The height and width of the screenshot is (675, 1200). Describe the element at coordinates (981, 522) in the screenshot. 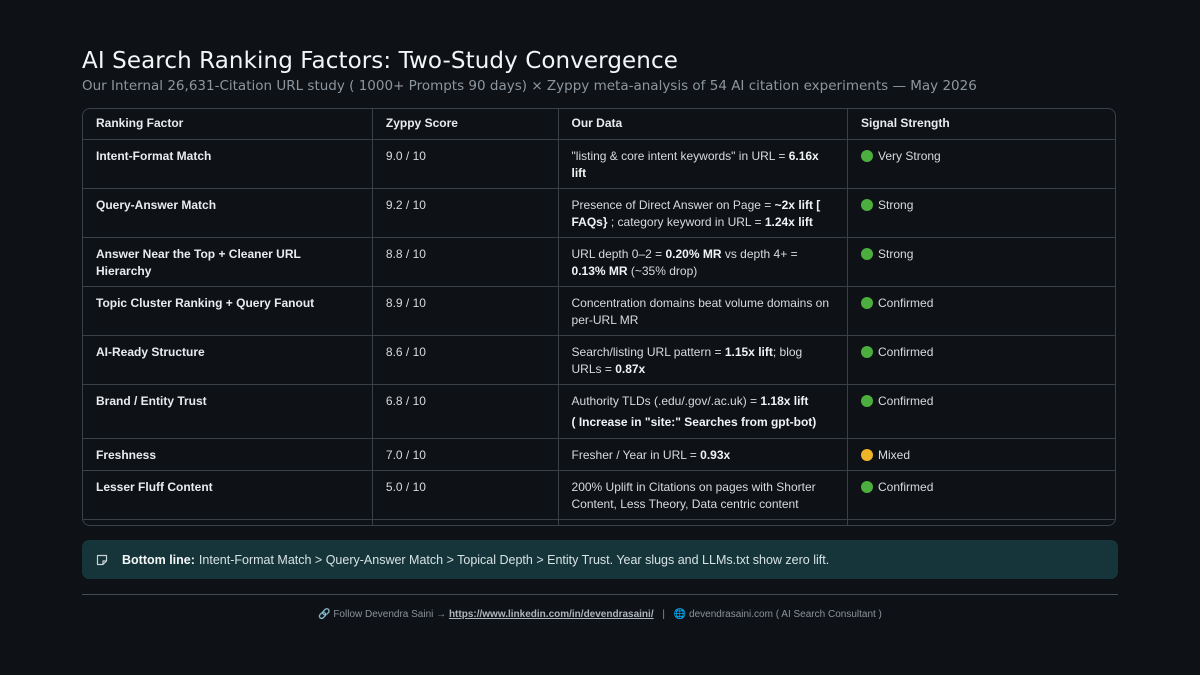

I see `signal-strength-cell: Skip It` at that location.